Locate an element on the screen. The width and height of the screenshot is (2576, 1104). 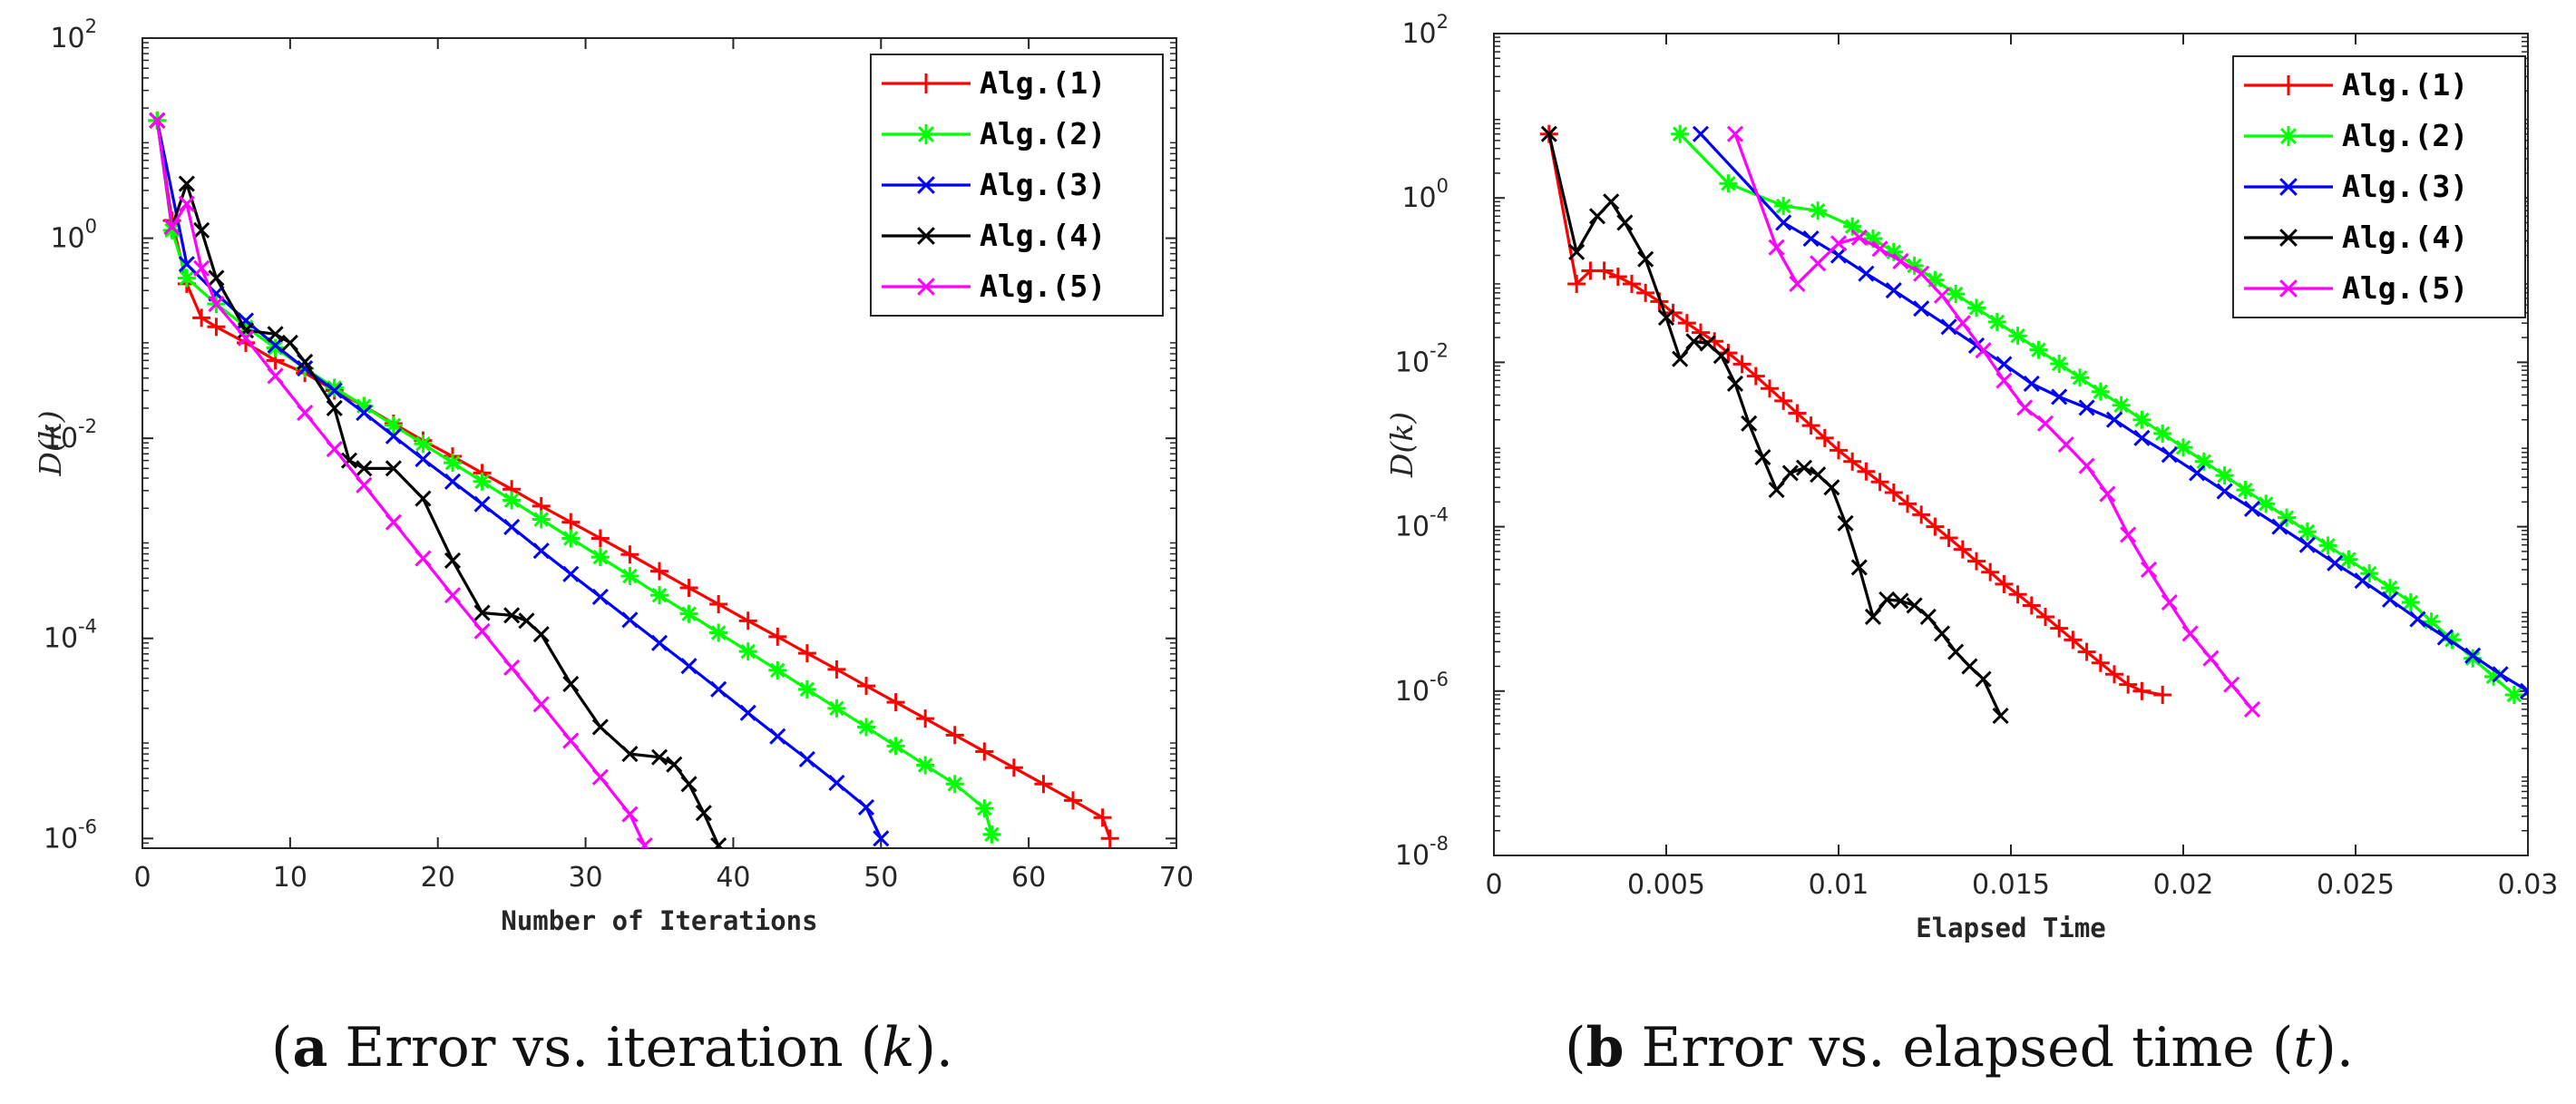
y-tick-base: 10 is located at coordinates (67, 38).